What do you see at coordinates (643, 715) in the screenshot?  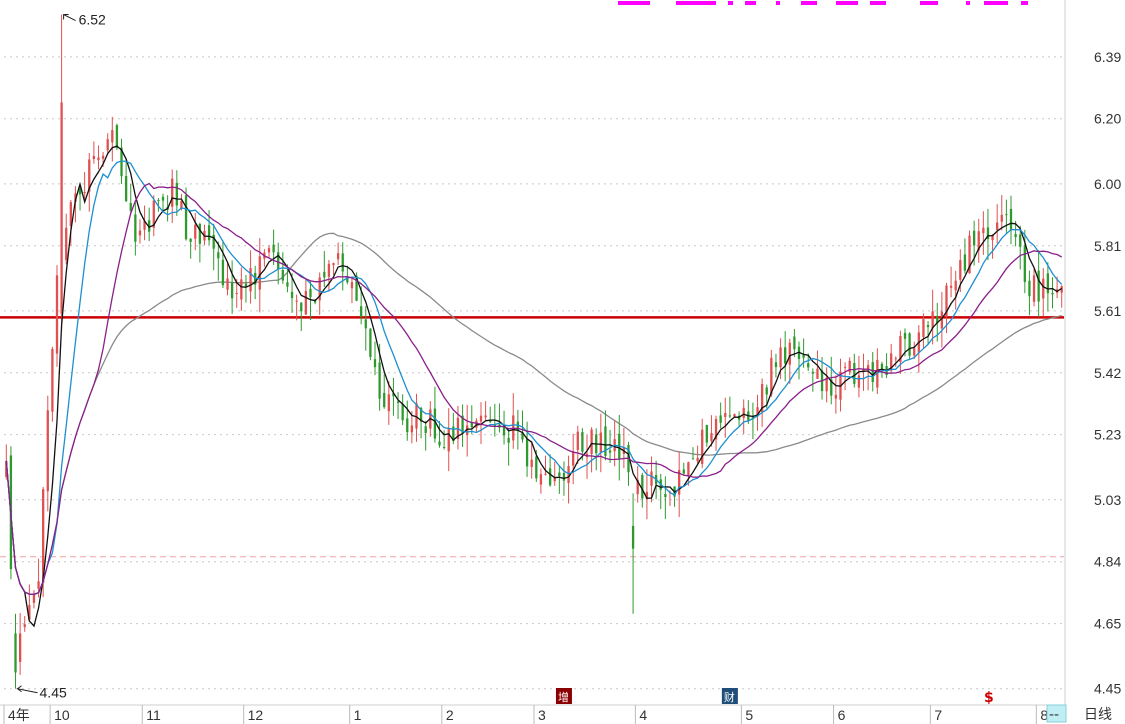 I see `month-label: 4` at bounding box center [643, 715].